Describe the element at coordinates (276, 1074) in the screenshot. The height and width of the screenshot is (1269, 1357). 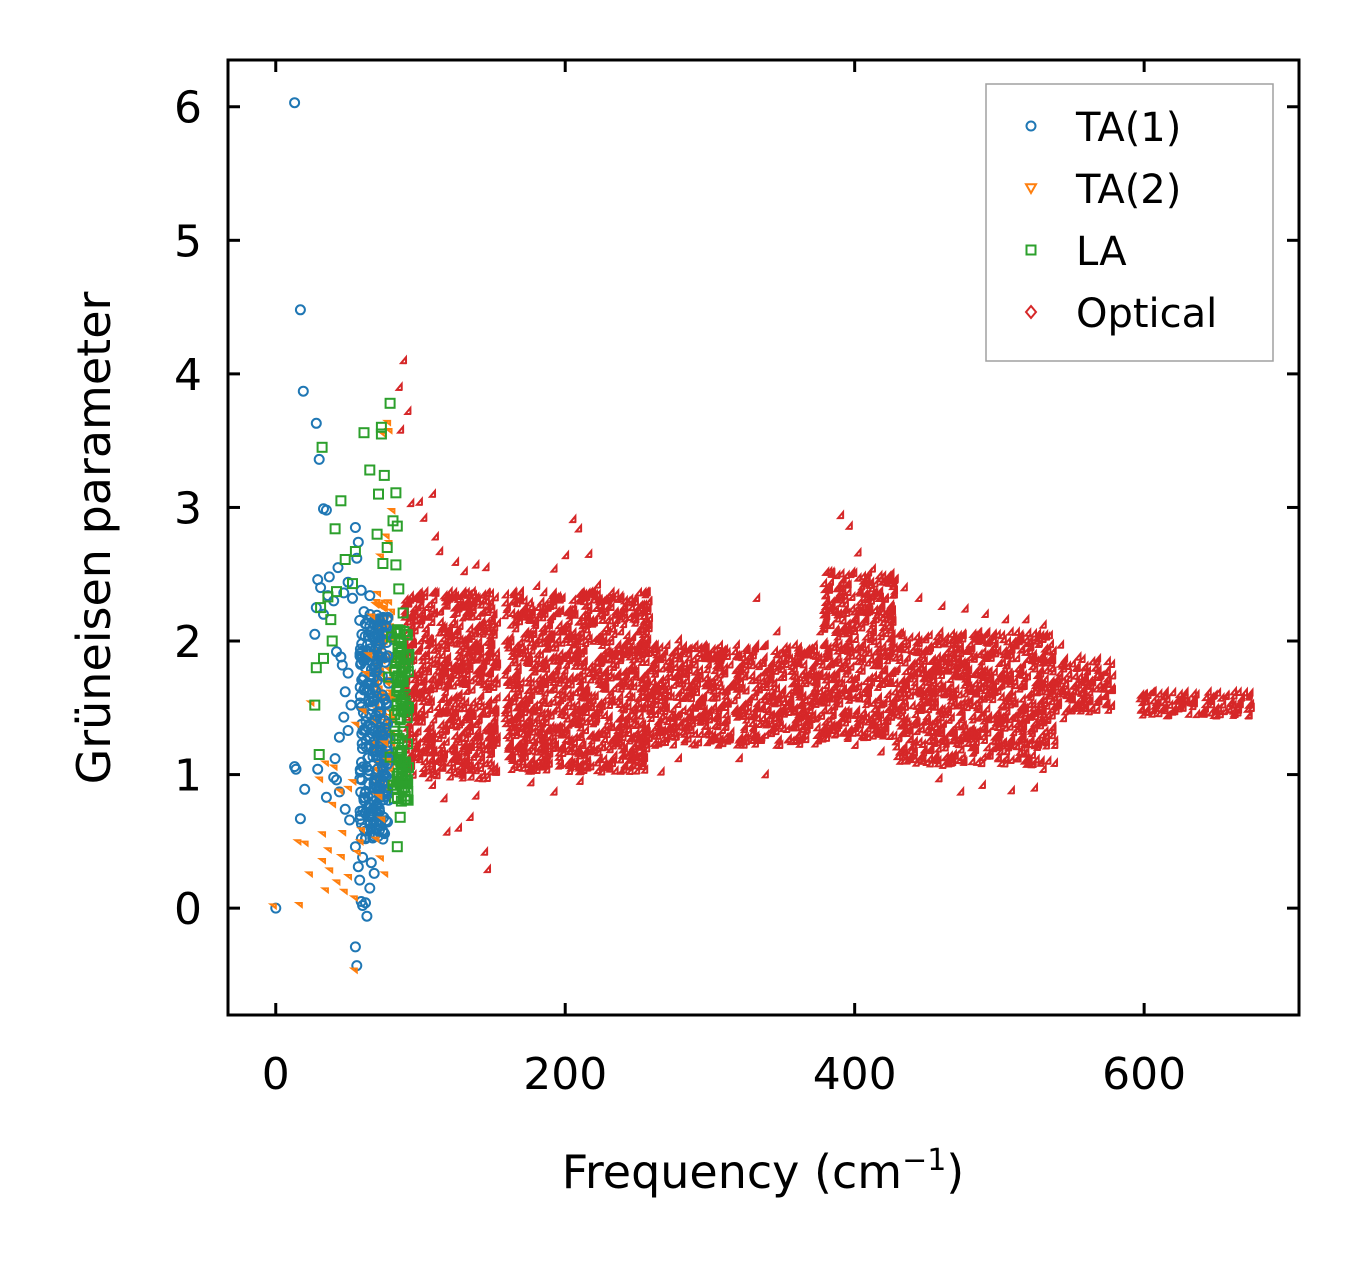
I see `x-tick-label: 0` at that location.